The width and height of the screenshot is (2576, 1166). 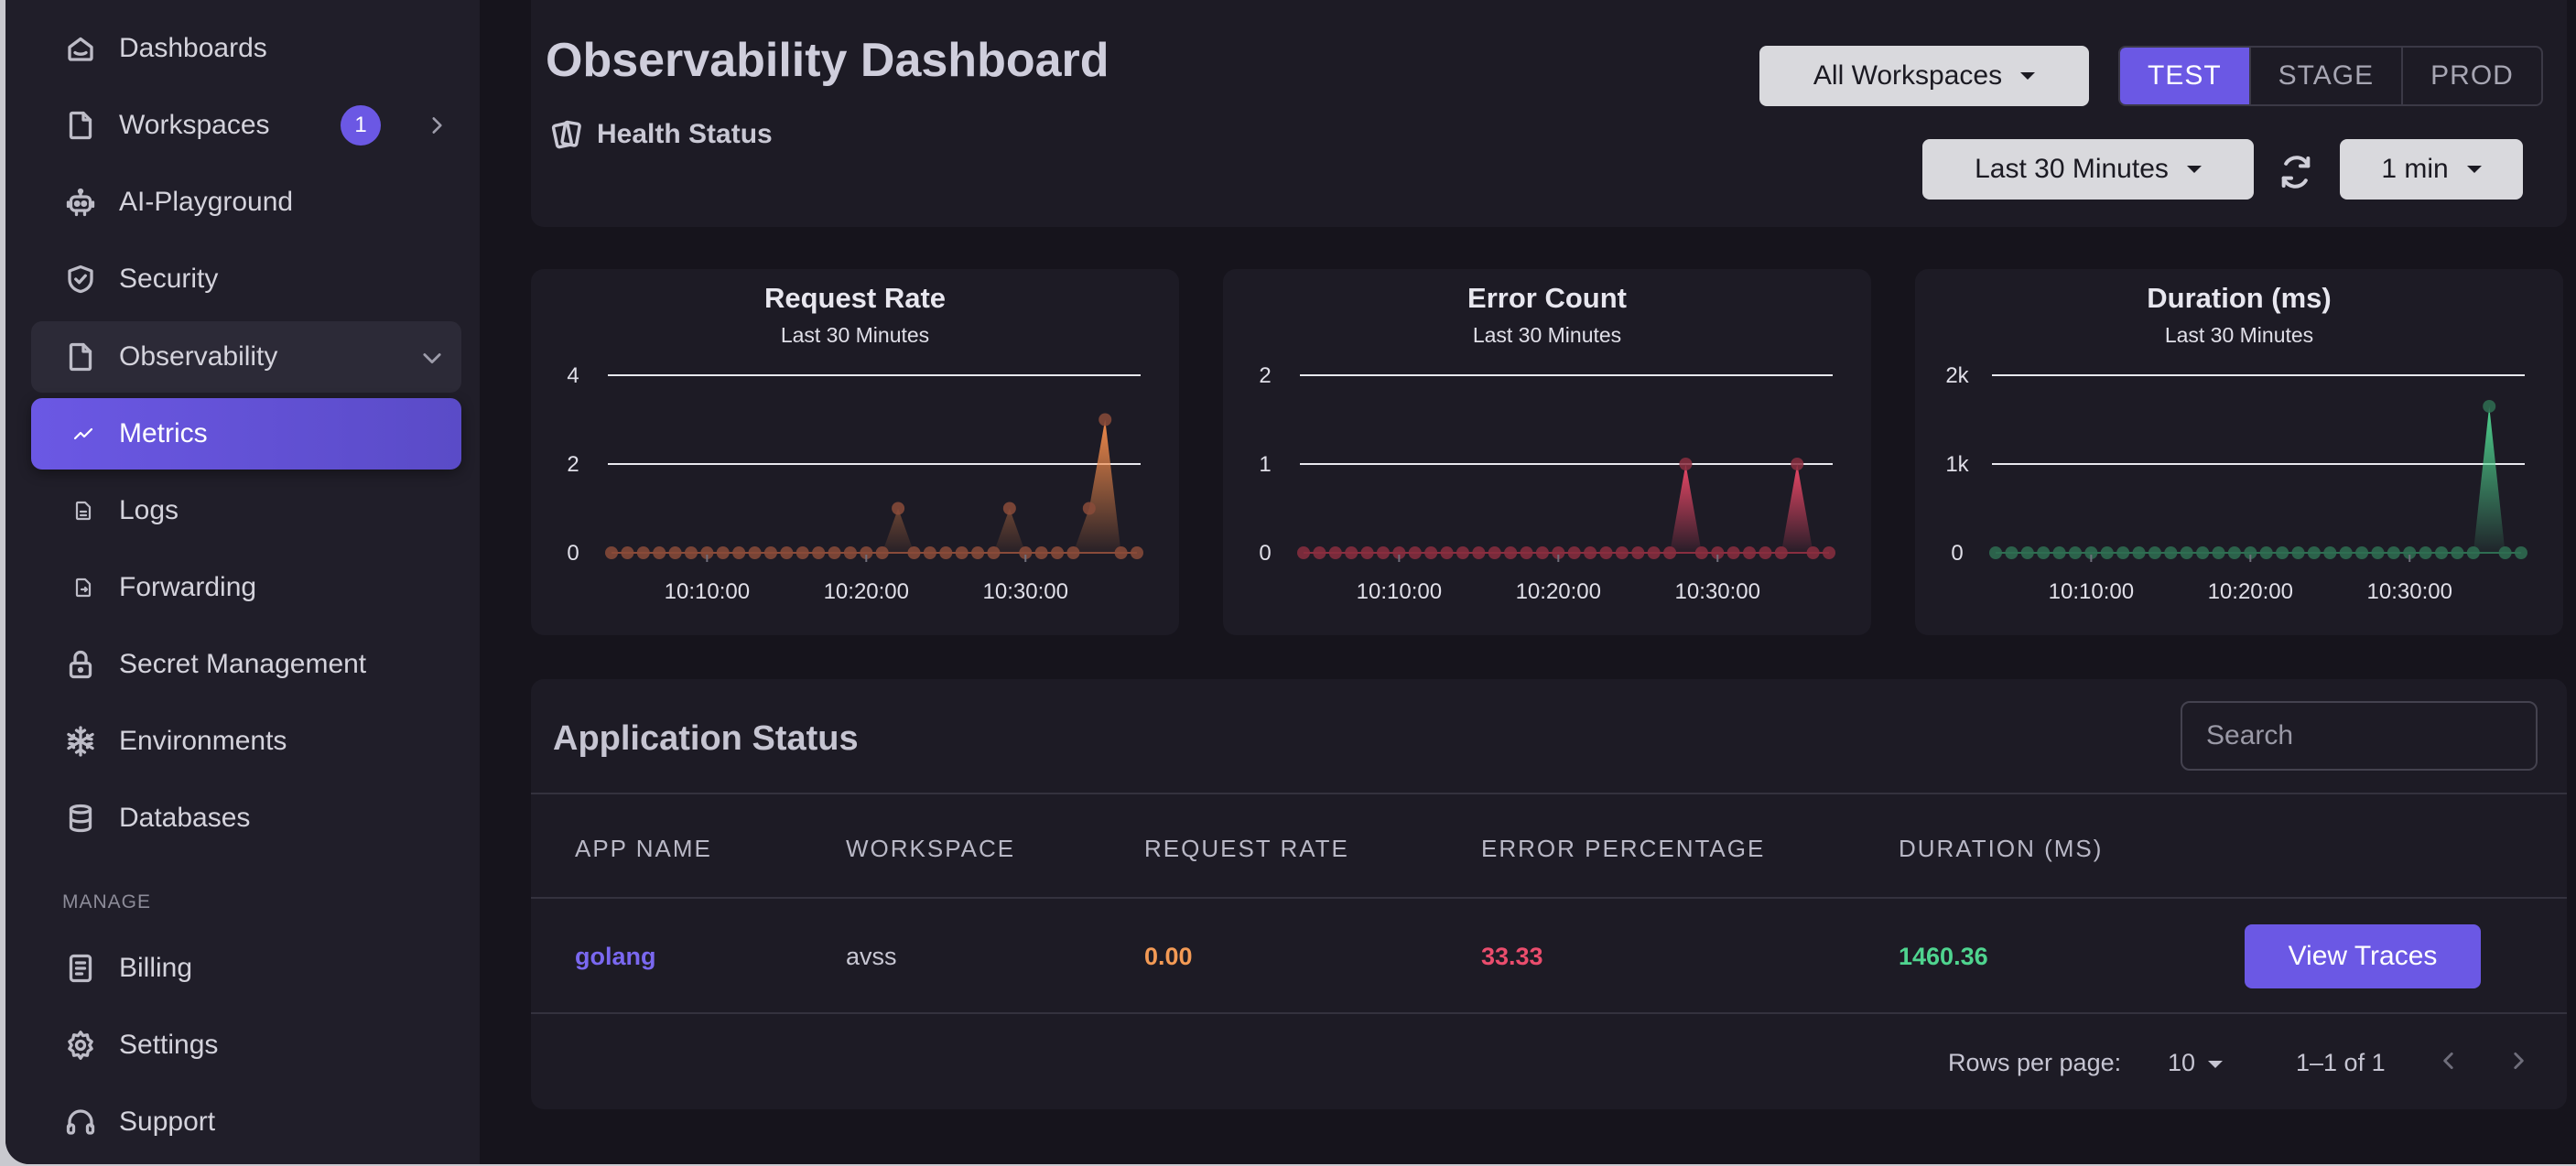 What do you see at coordinates (2472, 75) in the screenshot?
I see `env-prod-button: PROD` at bounding box center [2472, 75].